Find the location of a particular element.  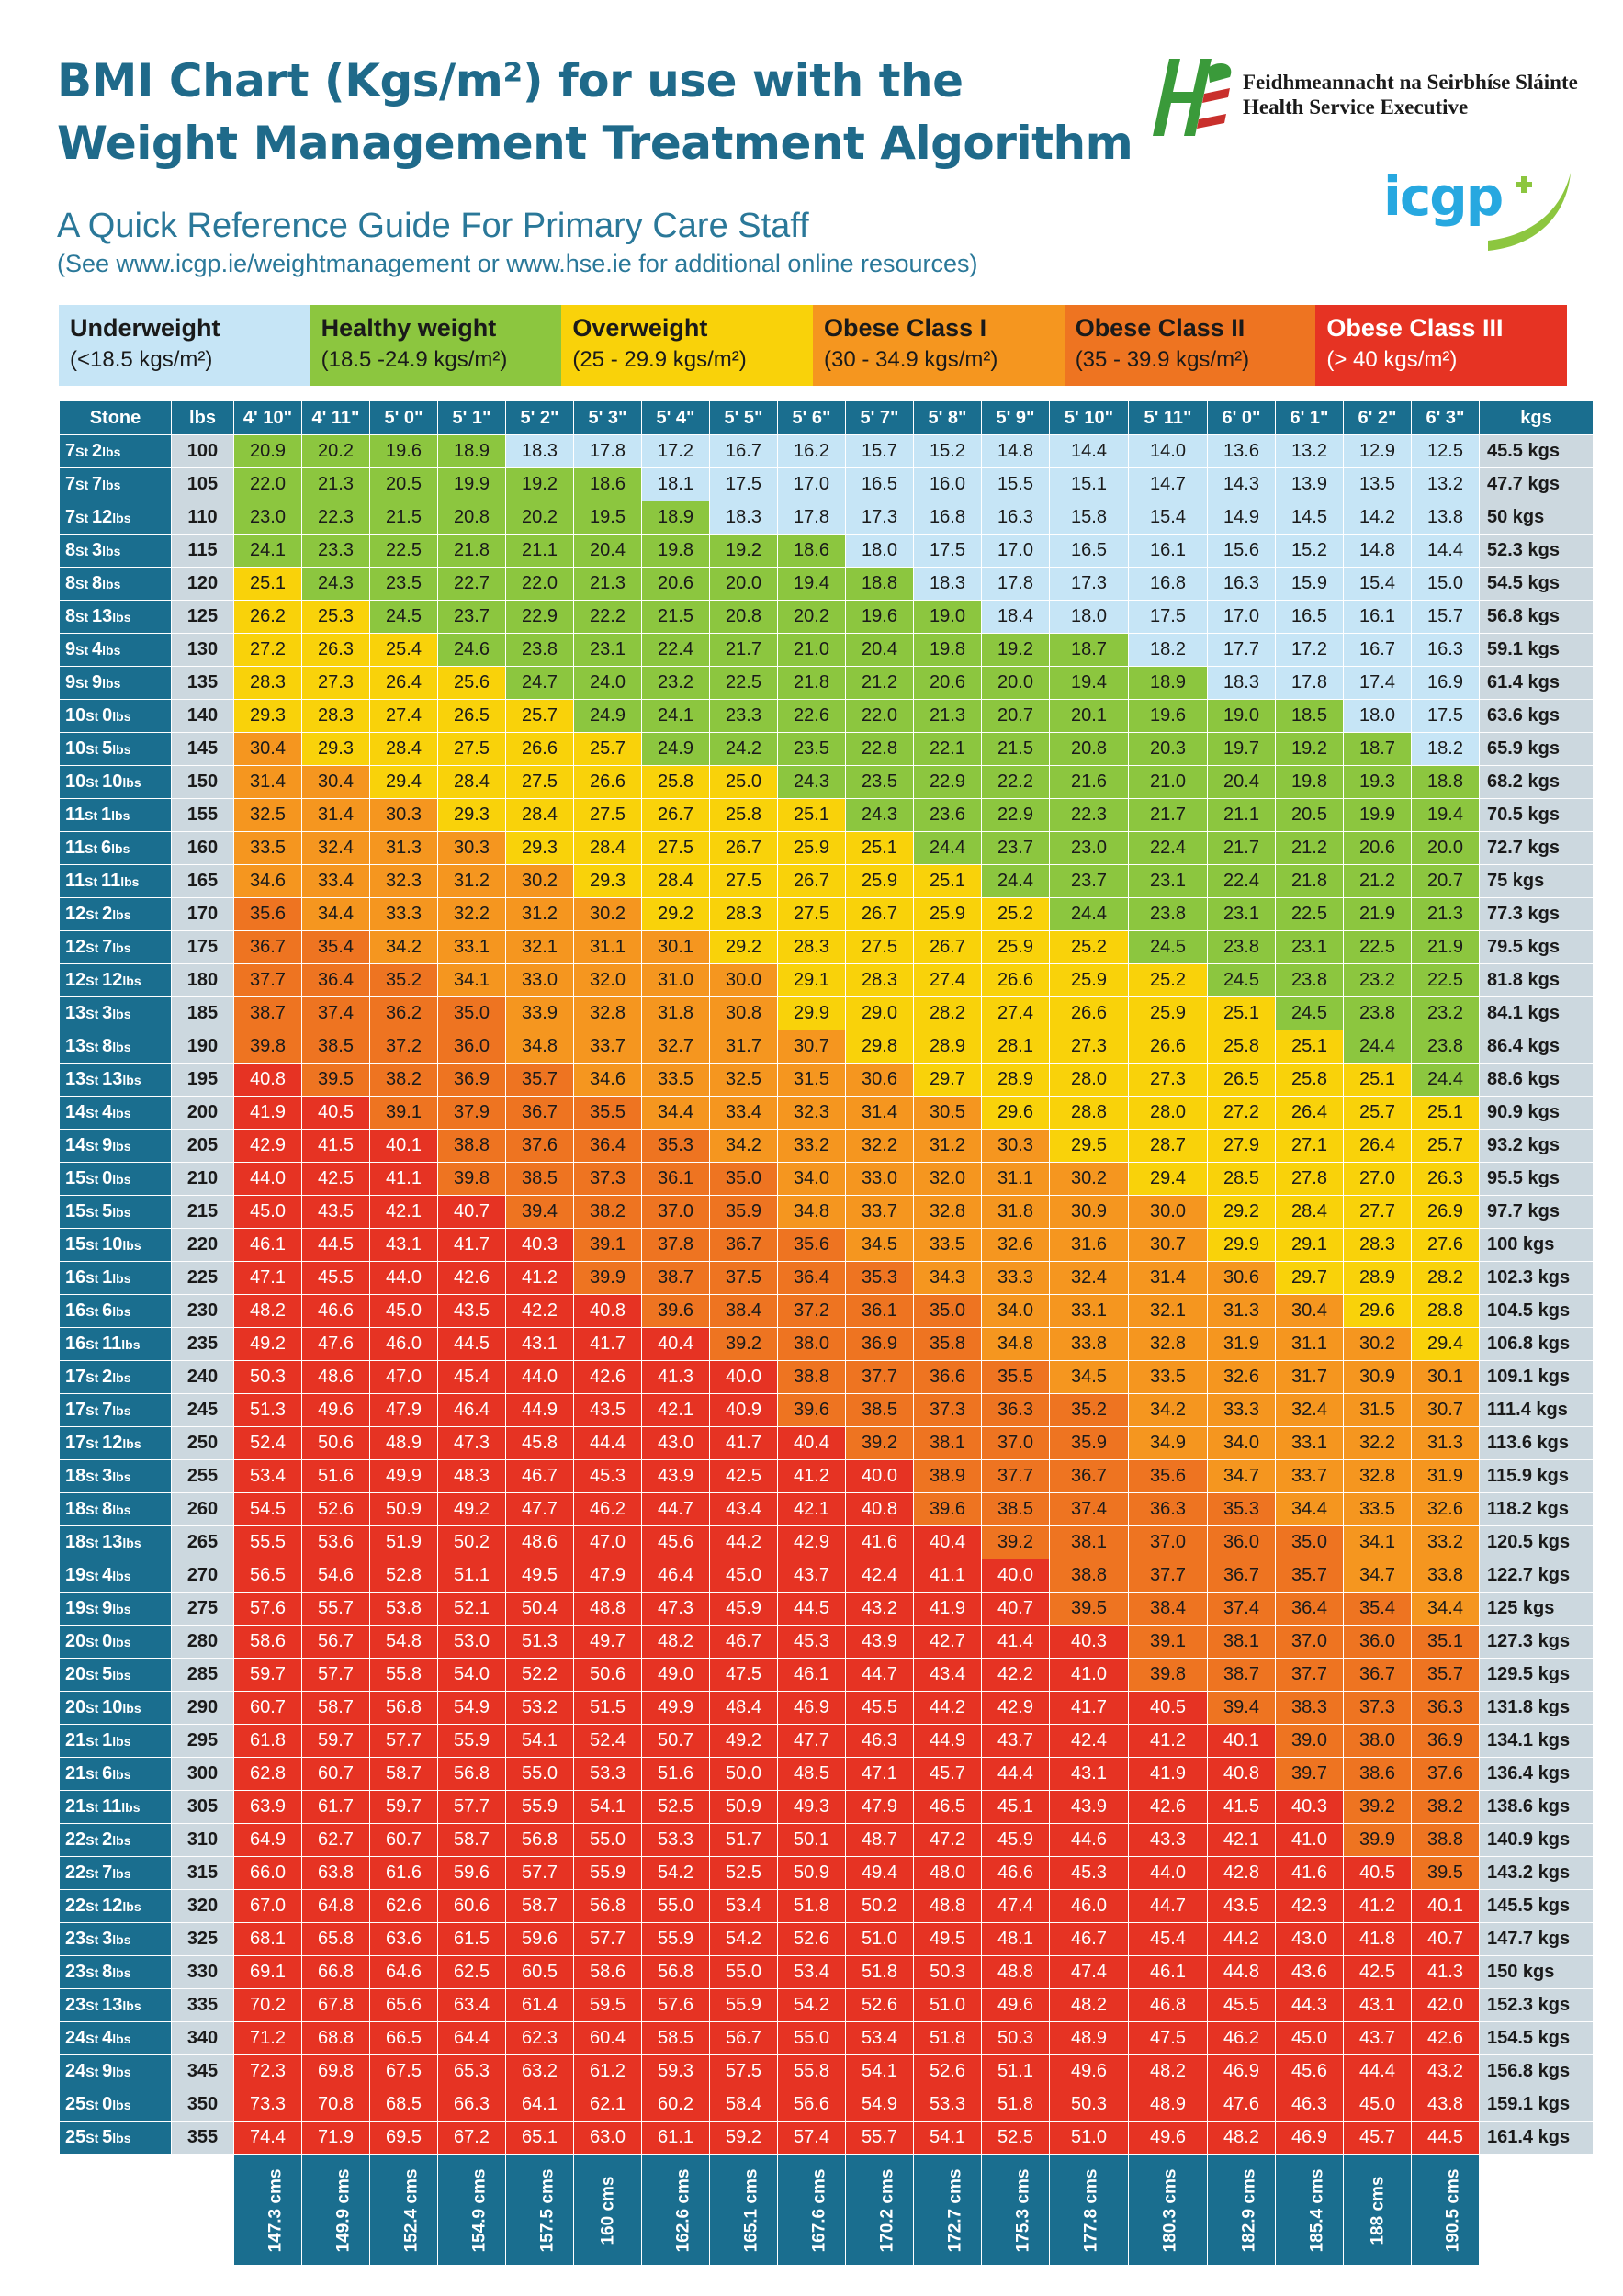

stone-value: 20 is located at coordinates (75, 1707).